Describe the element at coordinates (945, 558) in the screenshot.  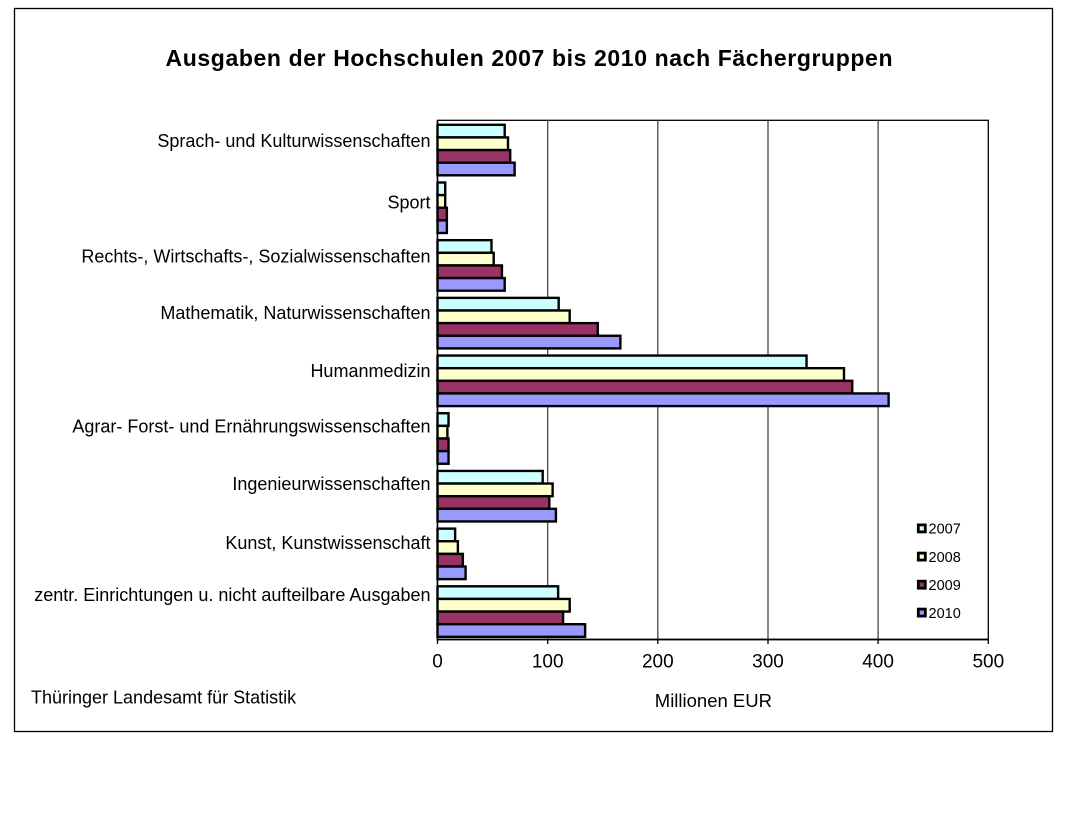
I see `svg-text: 2008` at that location.